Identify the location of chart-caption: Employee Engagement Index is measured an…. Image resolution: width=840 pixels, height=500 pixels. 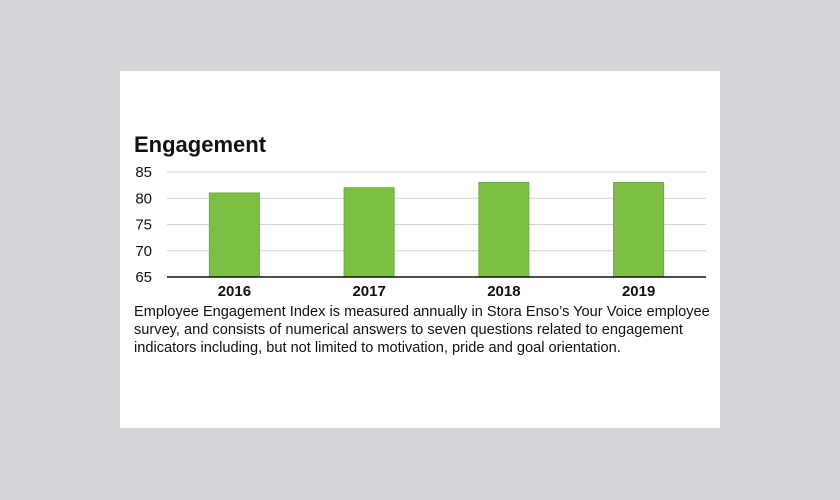
(422, 330).